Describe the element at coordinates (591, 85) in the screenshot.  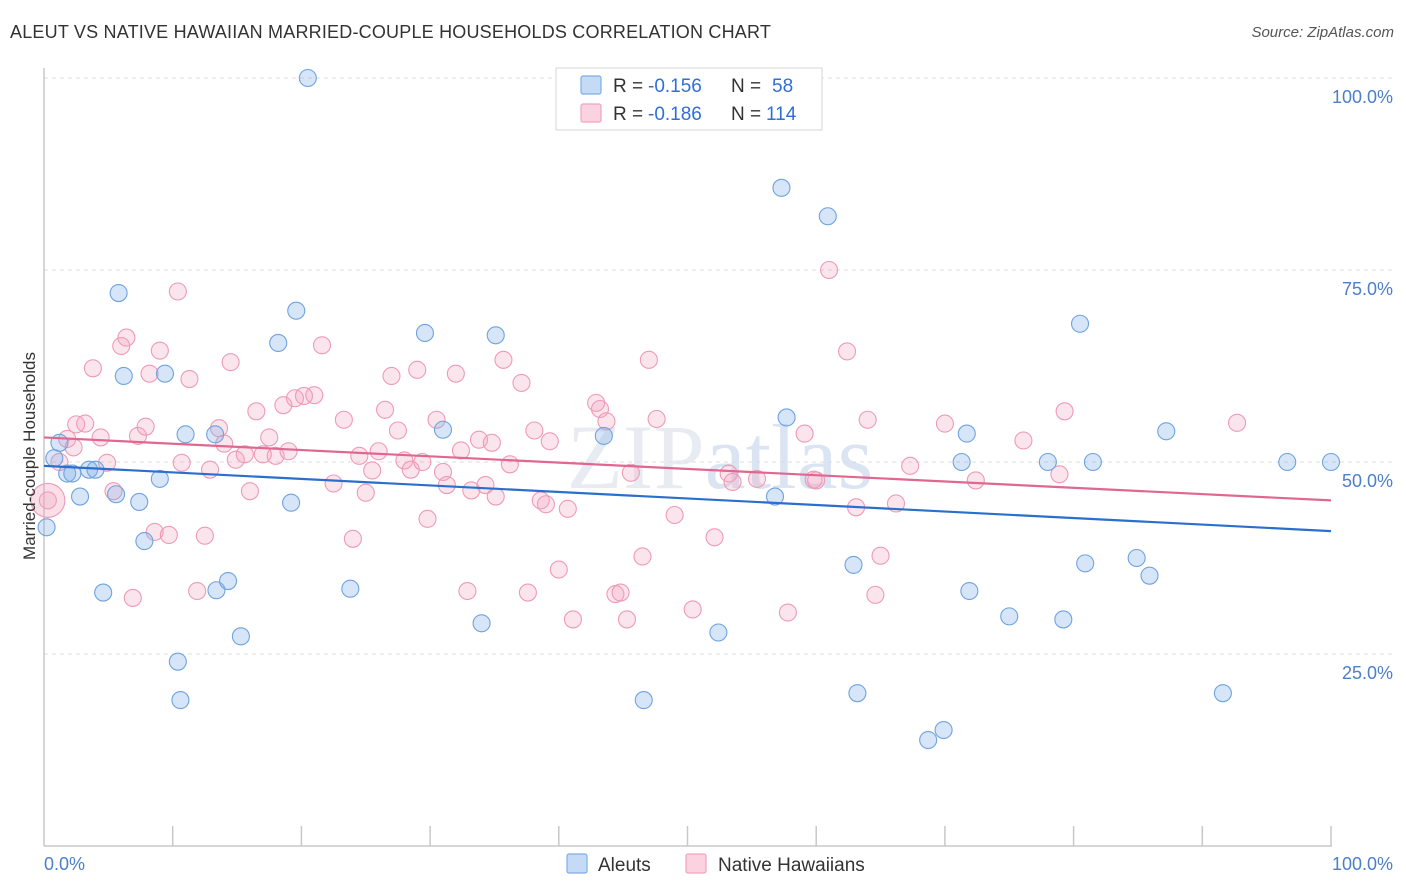
I see `legend-swatch-aleut` at that location.